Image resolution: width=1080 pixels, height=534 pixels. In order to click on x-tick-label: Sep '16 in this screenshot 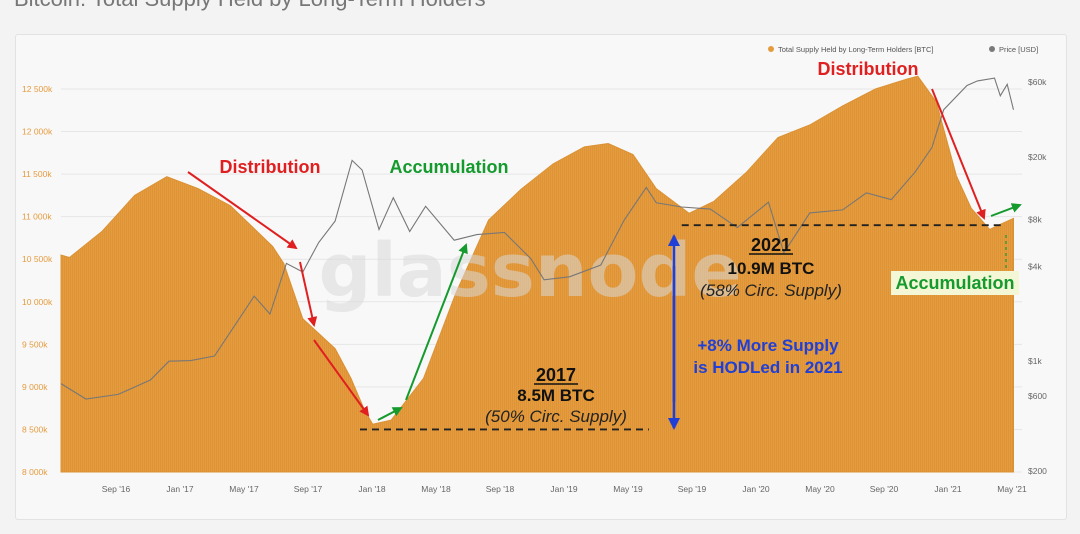, I will do `click(116, 489)`.